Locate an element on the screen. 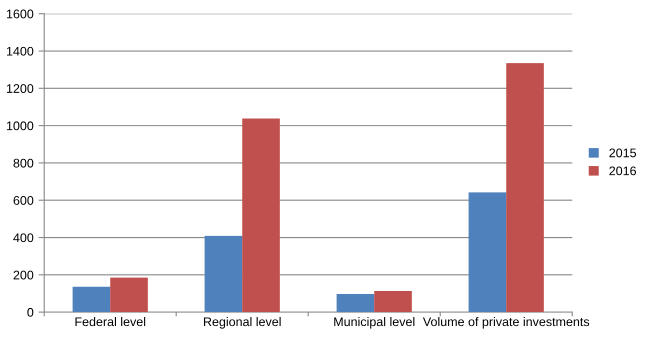 This screenshot has width=660, height=343. x-tick-label: Municipal level is located at coordinates (374, 322).